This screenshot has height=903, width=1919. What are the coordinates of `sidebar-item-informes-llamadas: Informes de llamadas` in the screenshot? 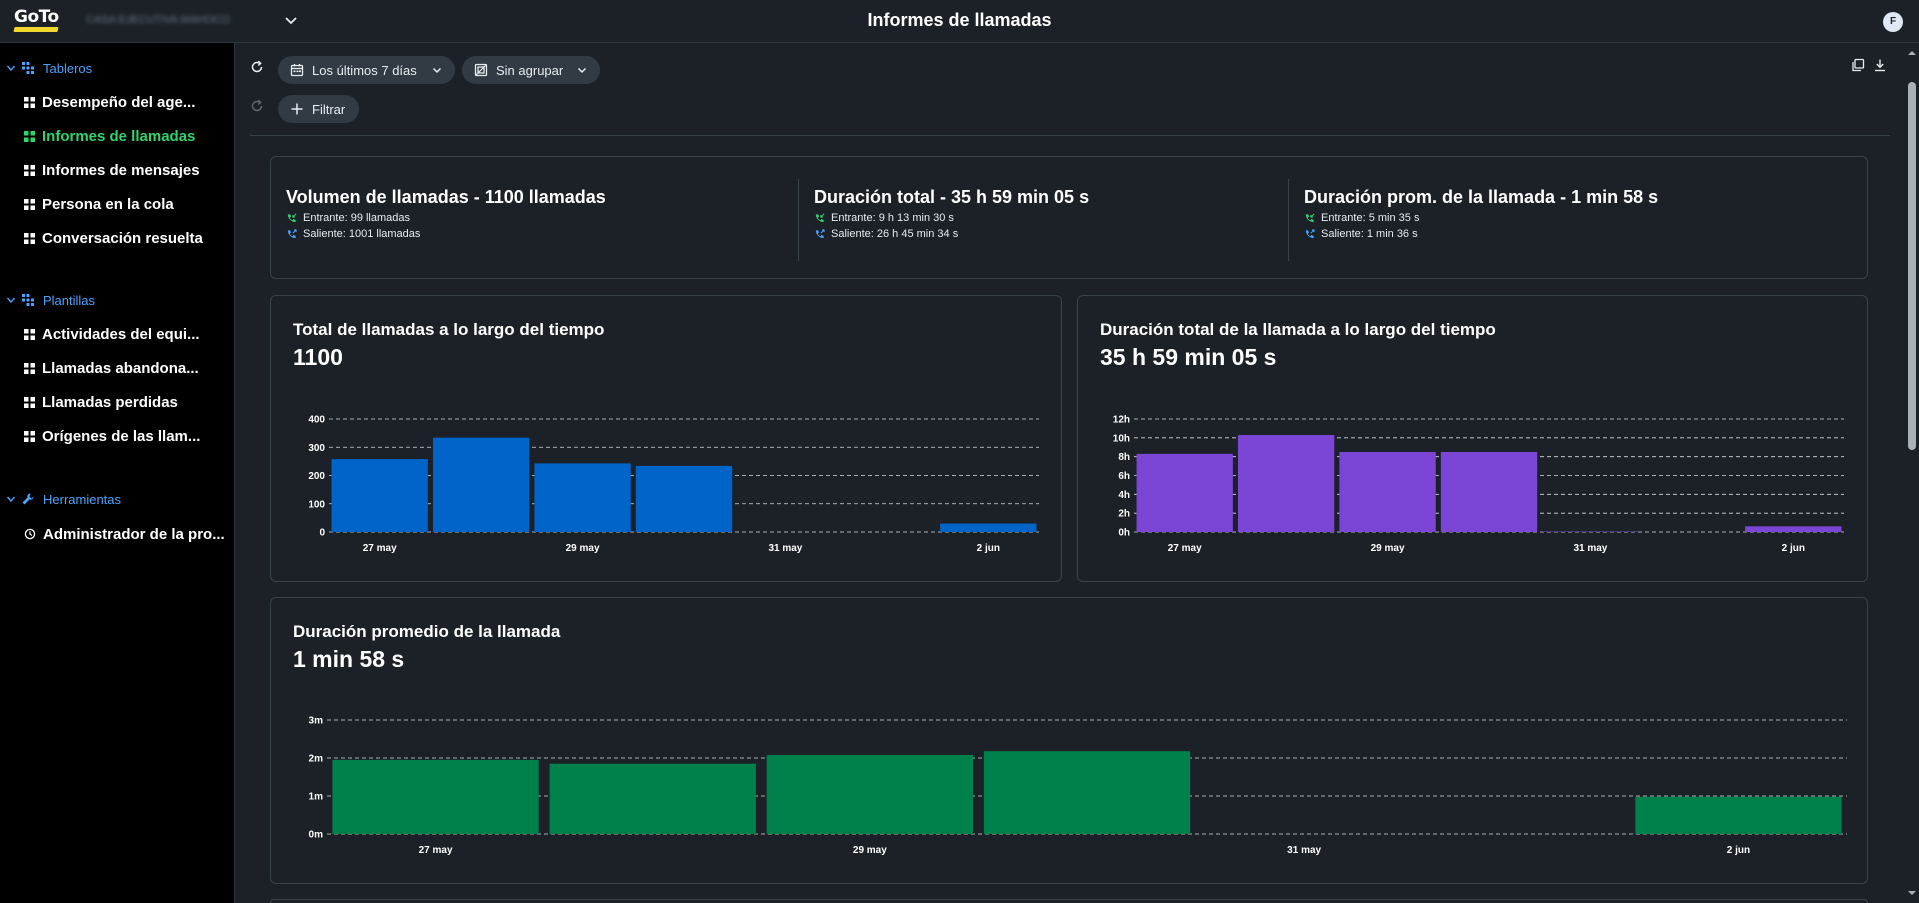 It's located at (126, 136).